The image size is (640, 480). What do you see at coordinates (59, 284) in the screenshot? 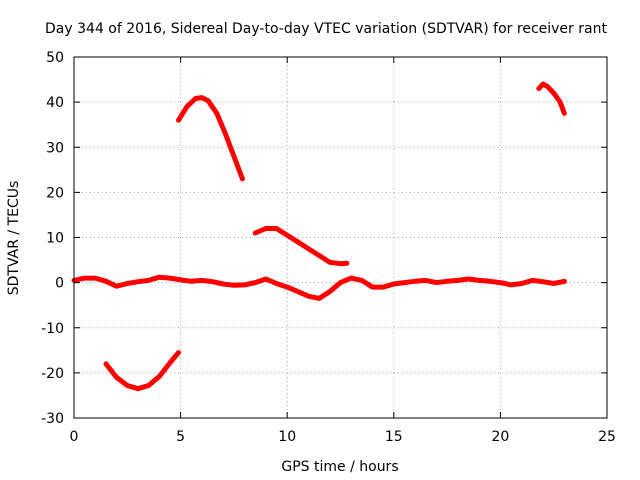
I see `y-tick-label: 0` at bounding box center [59, 284].